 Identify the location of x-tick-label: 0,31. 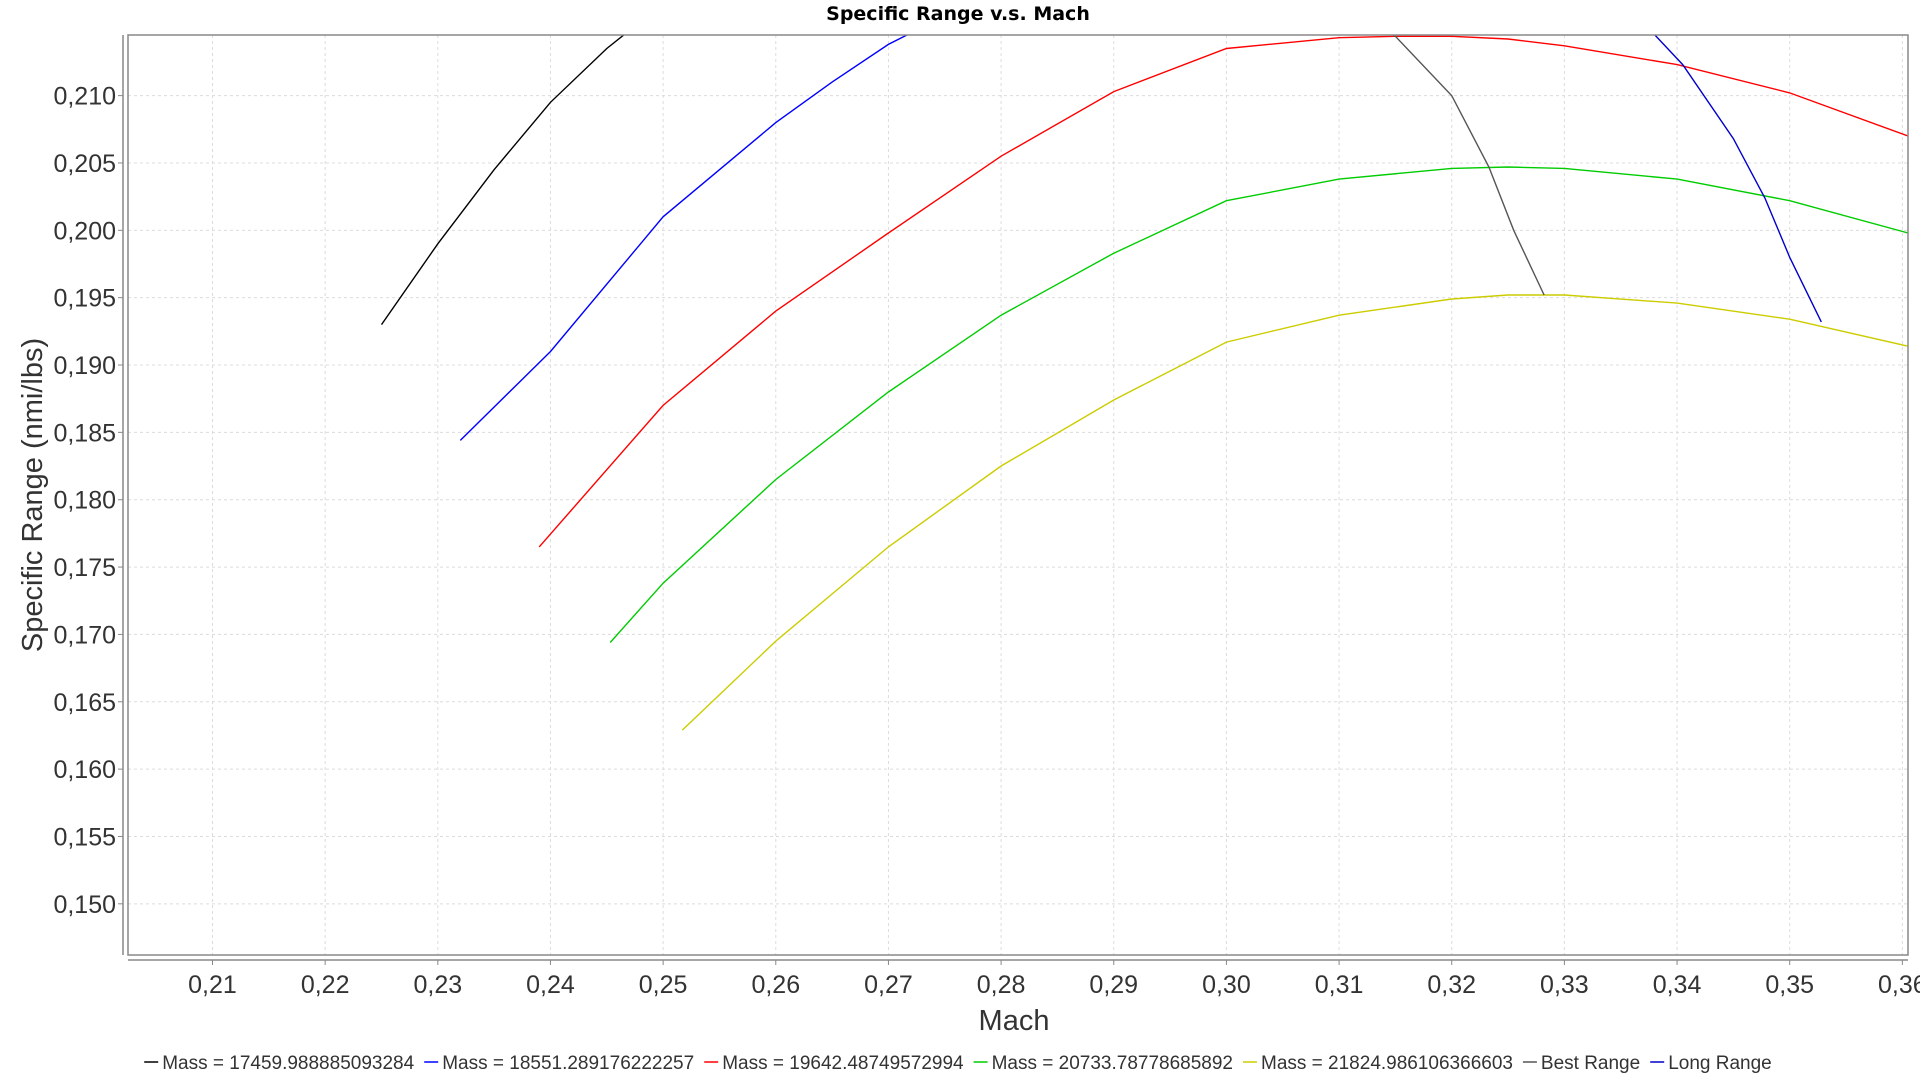
(1339, 985).